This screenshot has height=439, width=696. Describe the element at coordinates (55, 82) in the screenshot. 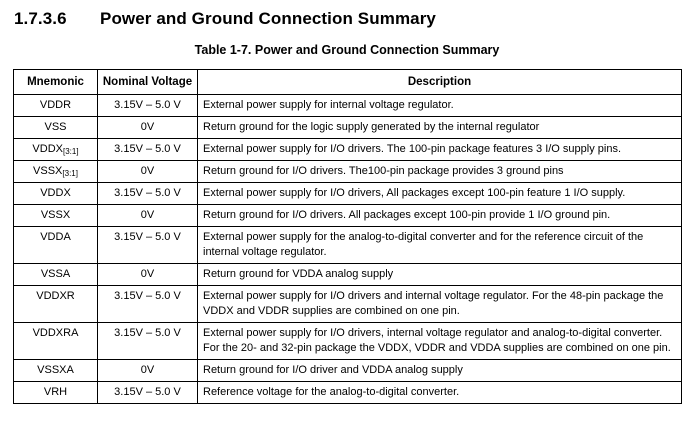

I see `header-cell-mnemonic: Mnemonic` at that location.